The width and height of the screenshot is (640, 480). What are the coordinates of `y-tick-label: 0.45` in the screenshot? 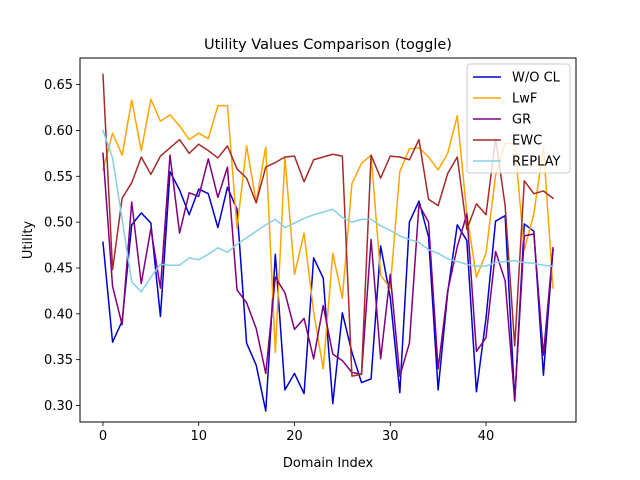 It's located at (58, 268).